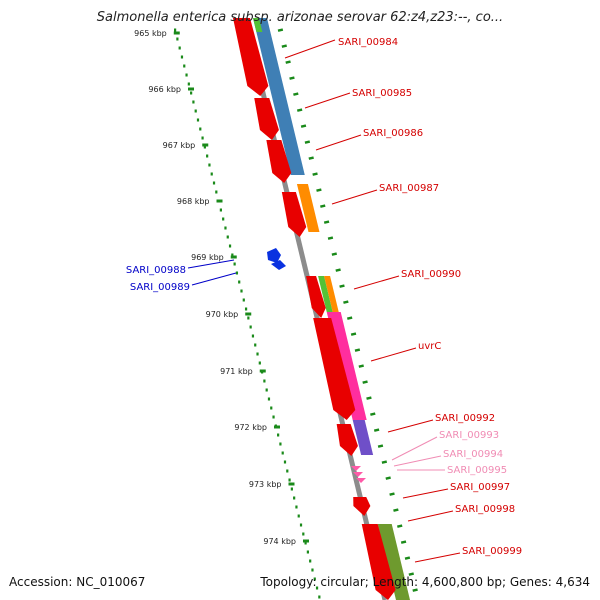  Describe the element at coordinates (193, 201) in the screenshot. I see `tick-label: 968 kbp` at that location.